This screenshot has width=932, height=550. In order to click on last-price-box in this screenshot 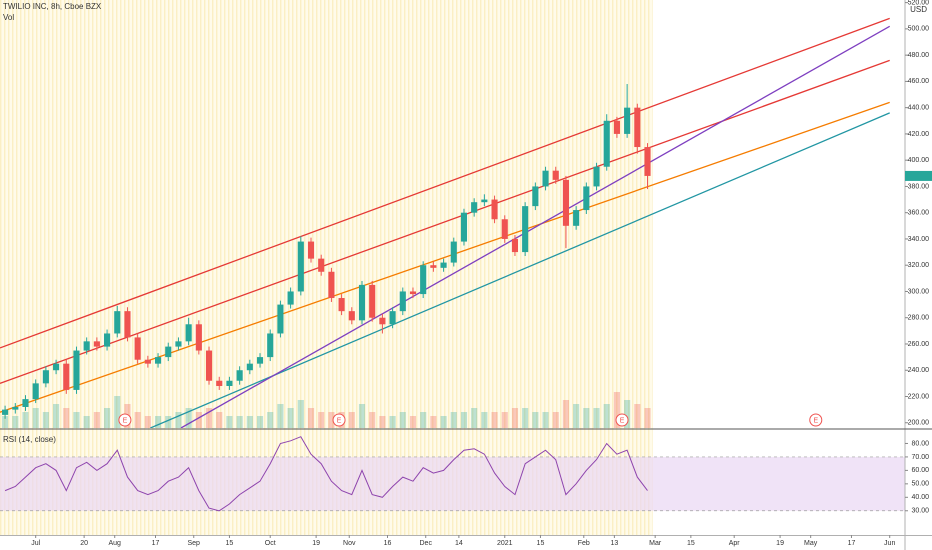, I will do `click(918, 175)`.